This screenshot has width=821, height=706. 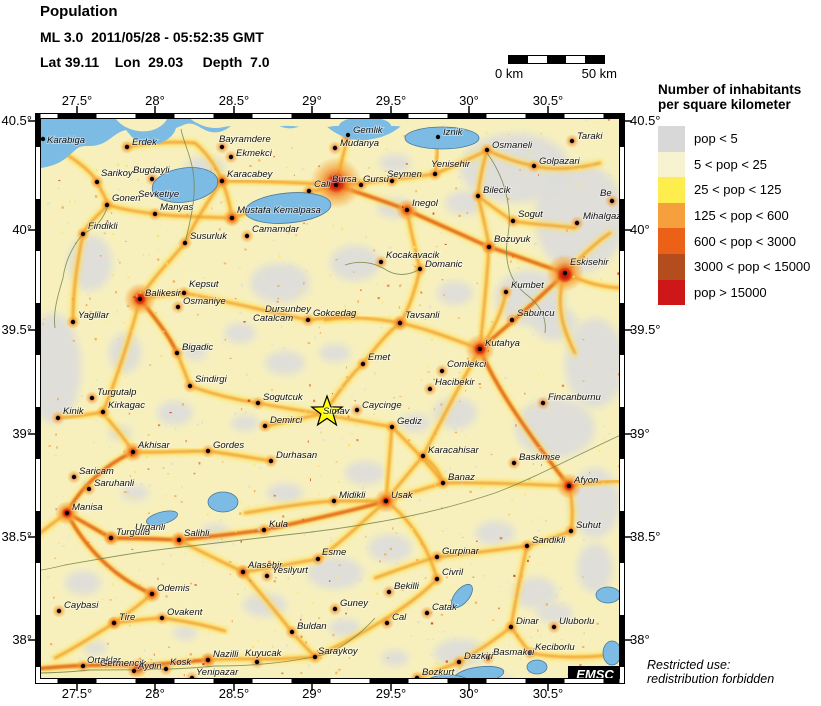 What do you see at coordinates (352, 495) in the screenshot?
I see `city-label: Midikli` at bounding box center [352, 495].